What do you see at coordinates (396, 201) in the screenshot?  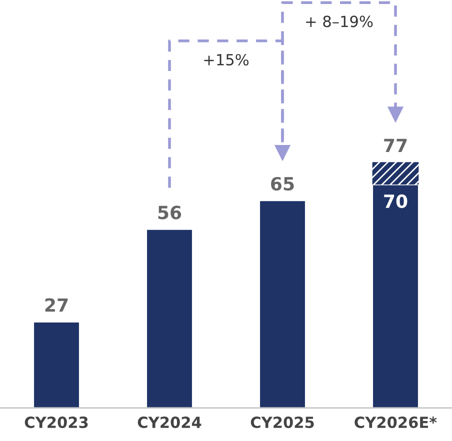 I see `data-label: 70` at bounding box center [396, 201].